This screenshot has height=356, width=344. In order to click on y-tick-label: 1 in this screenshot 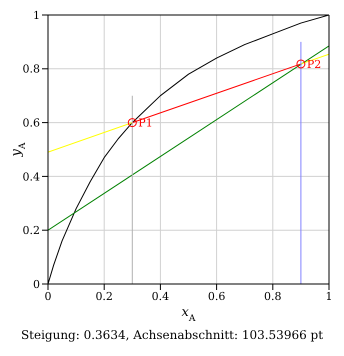, I will do `click(36, 15)`.